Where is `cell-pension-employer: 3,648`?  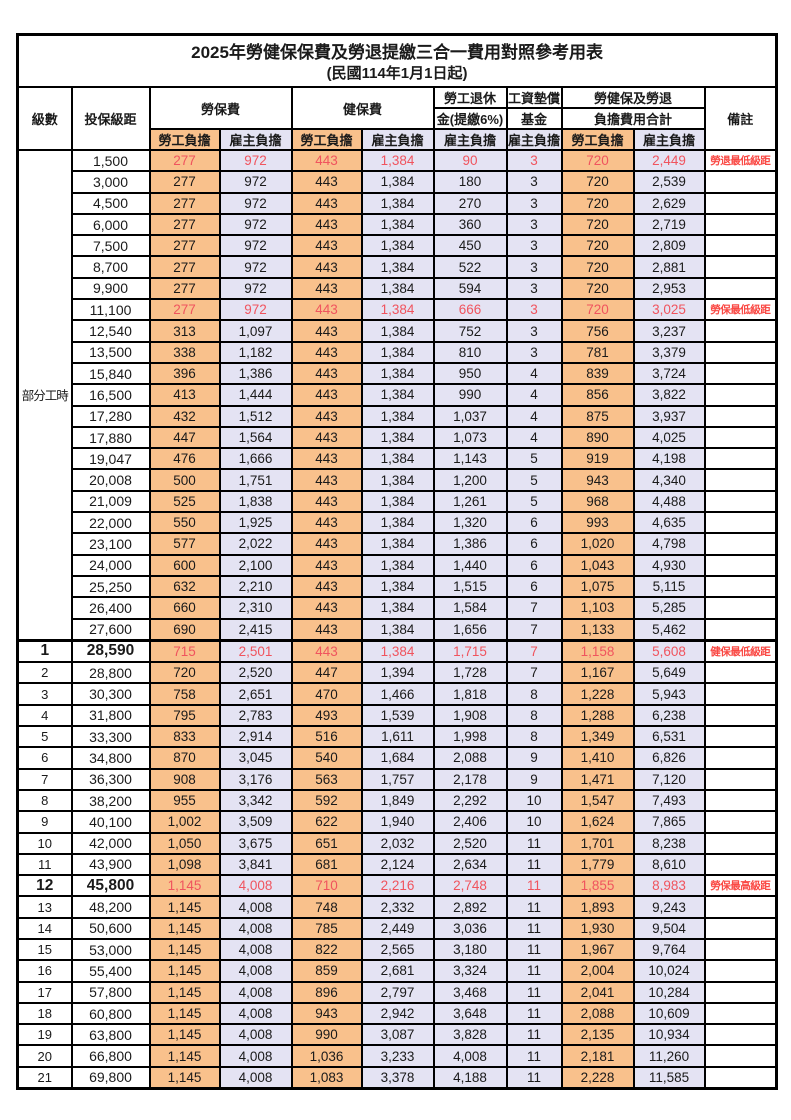
cell-pension-employer: 3,648 is located at coordinates (470, 1013).